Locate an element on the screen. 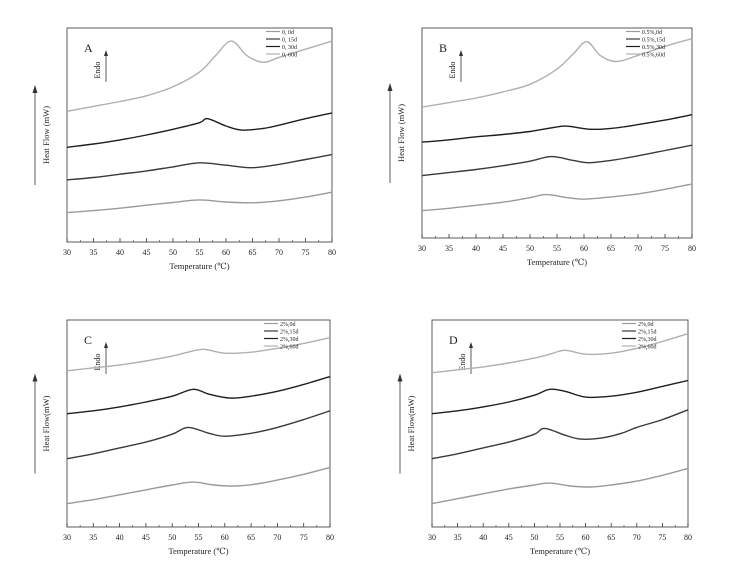 The height and width of the screenshot is (567, 735). x-tick-label-c-65: 65 is located at coordinates (251, 537).